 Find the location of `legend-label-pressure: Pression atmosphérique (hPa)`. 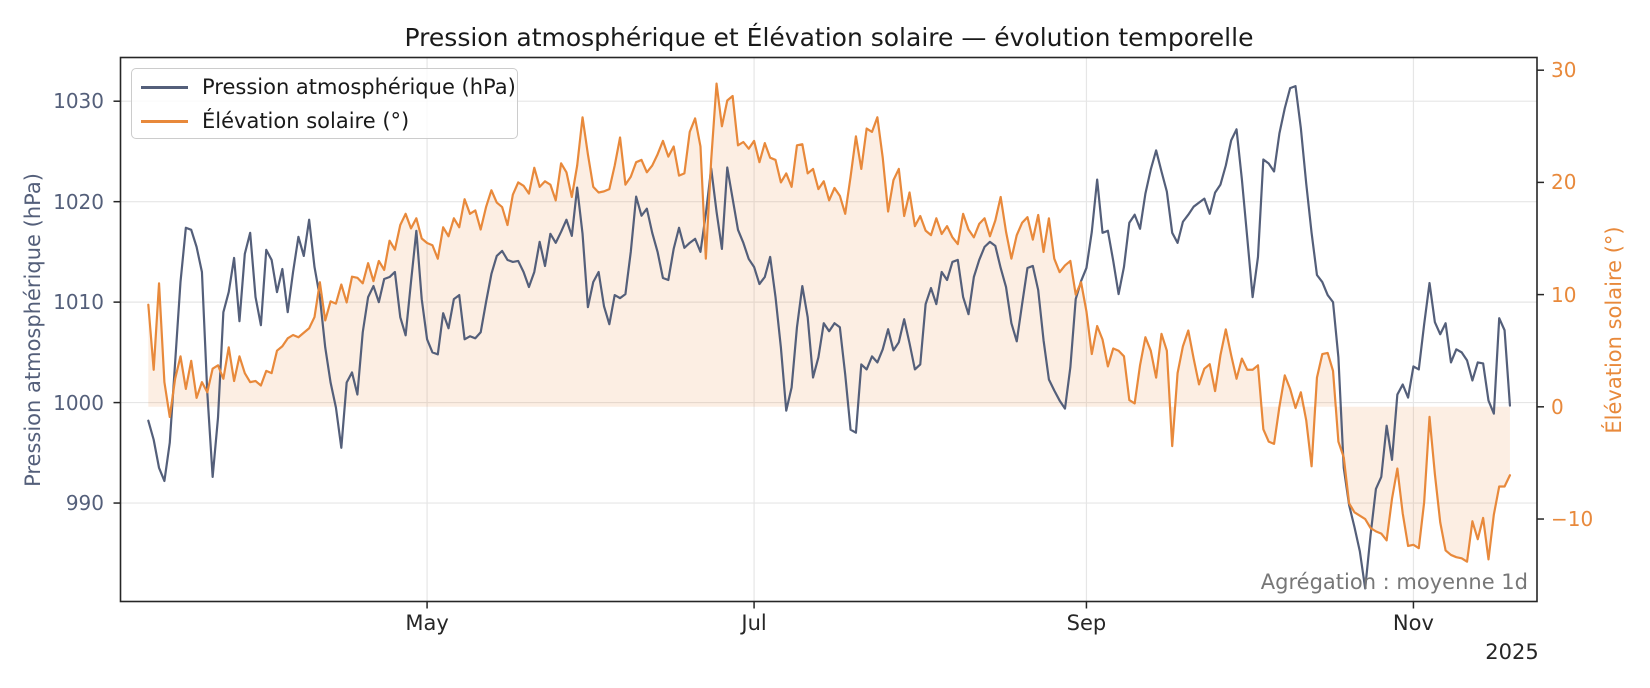

legend-label-pressure: Pression atmosphérique (hPa) is located at coordinates (359, 87).